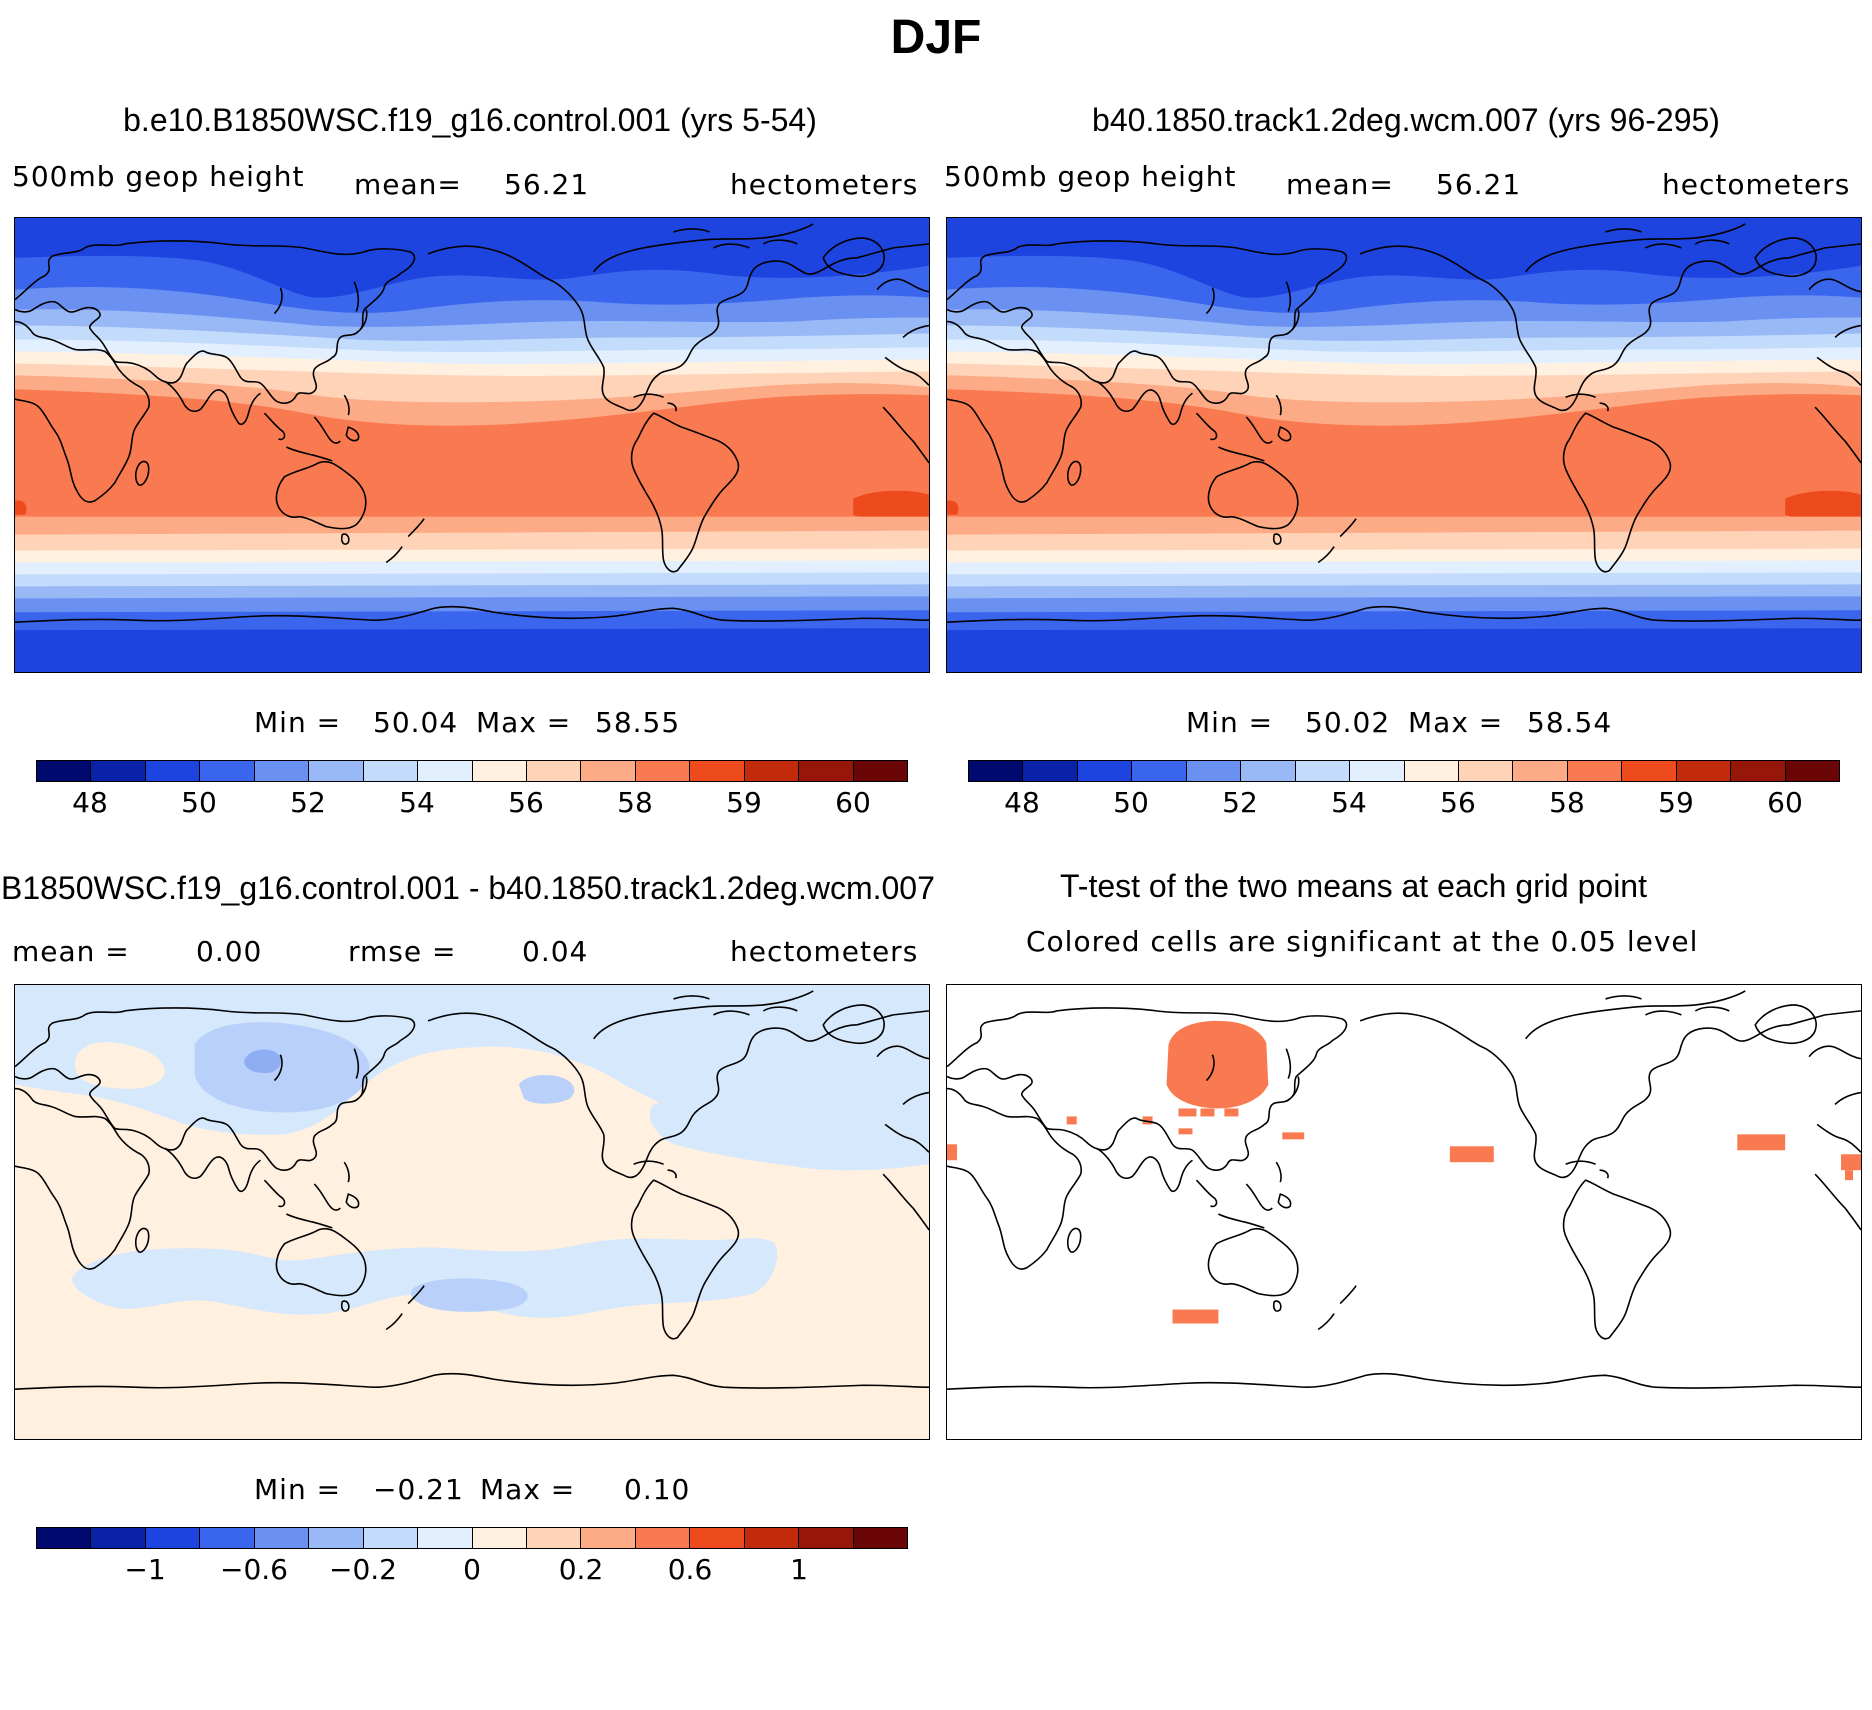 This screenshot has height=1710, width=1872. Describe the element at coordinates (824, 951) in the screenshot. I see `panel3-units: hectometers` at that location.